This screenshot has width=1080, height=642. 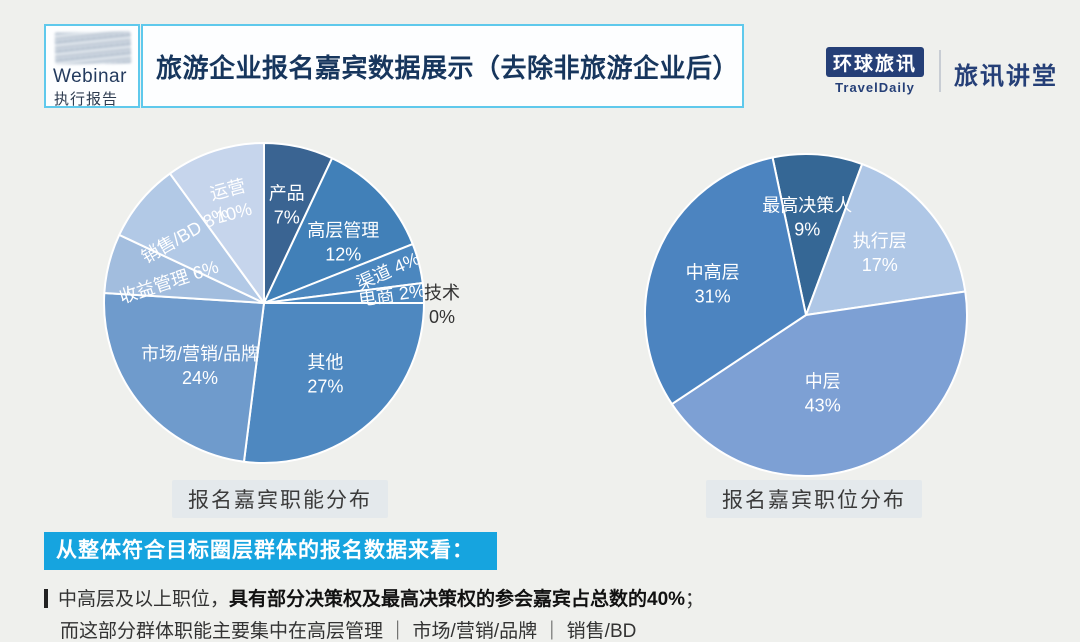 I want to click on pie-label: 高层管理 12%, so click(x=343, y=243).